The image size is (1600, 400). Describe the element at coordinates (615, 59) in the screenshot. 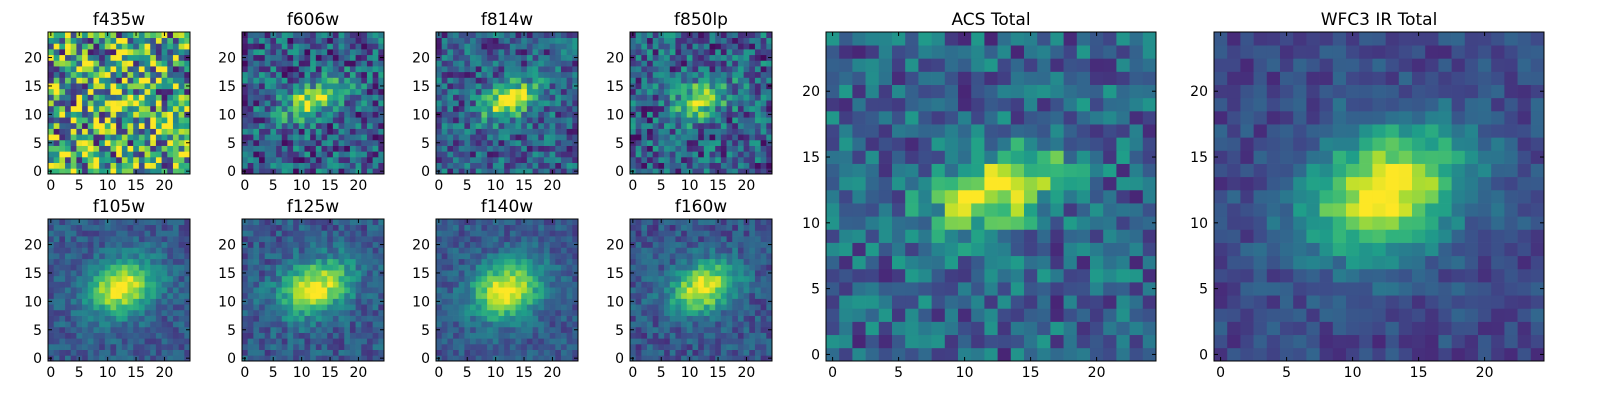

I see `y-tick-label: 20` at that location.